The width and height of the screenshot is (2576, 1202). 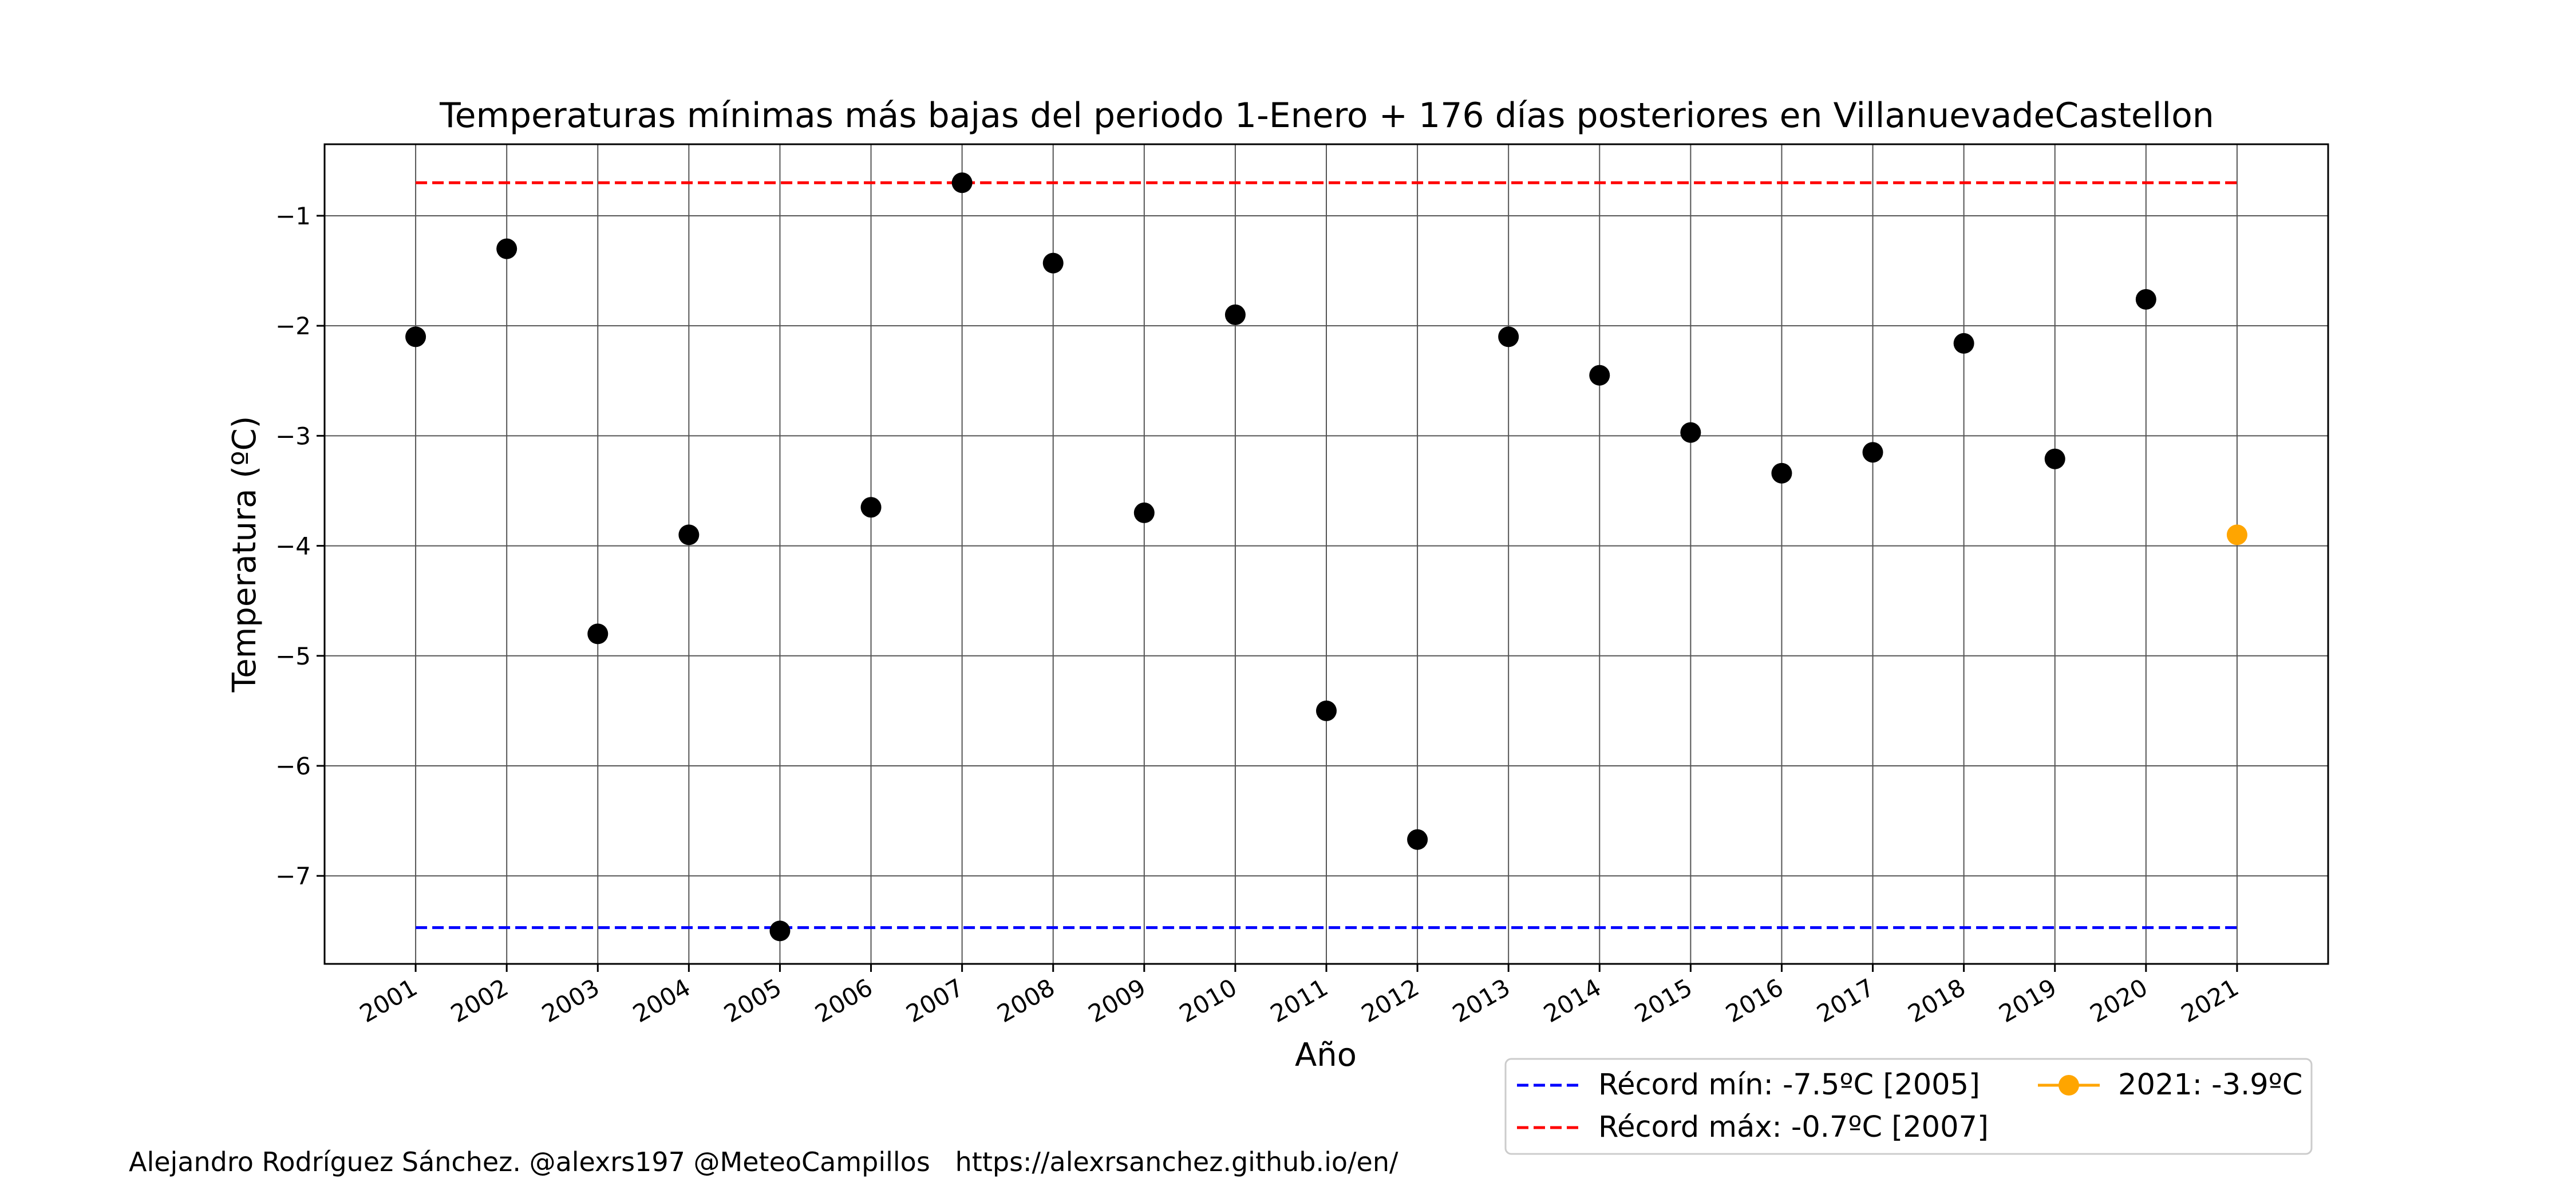 I want to click on x-tick-label: 2008, so click(x=1026, y=1001).